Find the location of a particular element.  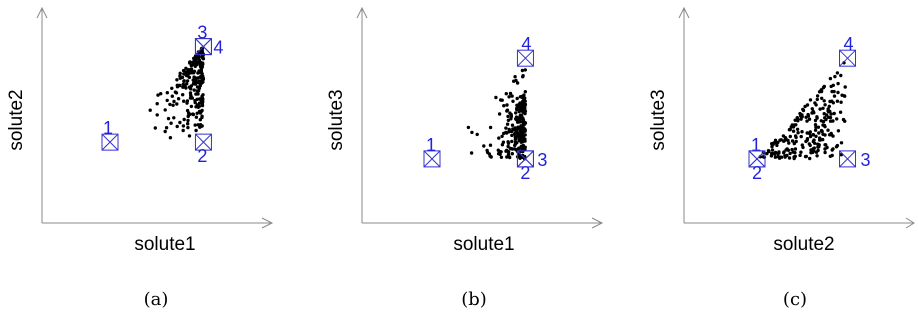

vertex-label-1: 1 is located at coordinates (756, 145).